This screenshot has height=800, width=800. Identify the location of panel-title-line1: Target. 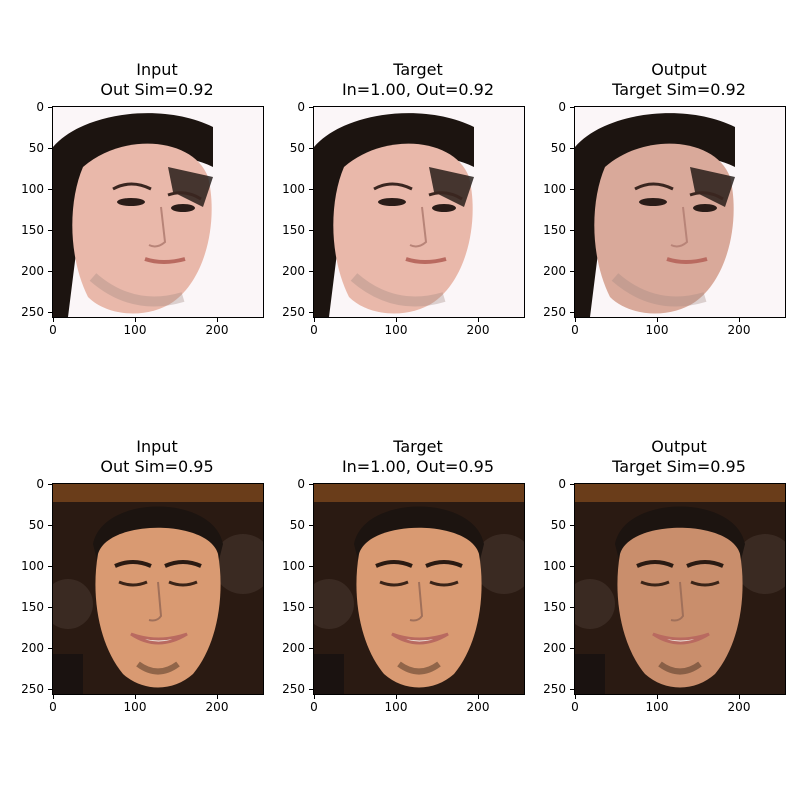
(418, 69).